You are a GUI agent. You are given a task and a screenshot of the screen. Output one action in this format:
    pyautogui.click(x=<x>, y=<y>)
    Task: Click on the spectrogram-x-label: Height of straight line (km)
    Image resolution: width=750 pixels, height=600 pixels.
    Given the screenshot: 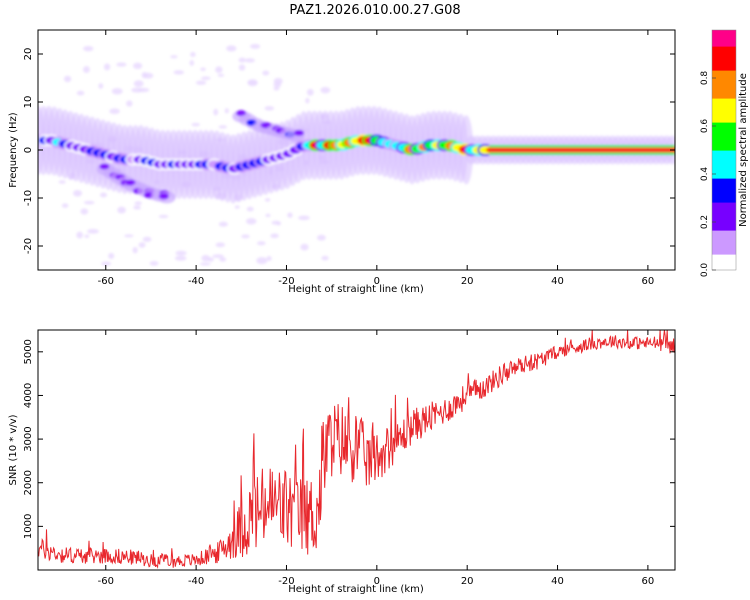 What is the action you would take?
    pyautogui.click(x=356, y=289)
    